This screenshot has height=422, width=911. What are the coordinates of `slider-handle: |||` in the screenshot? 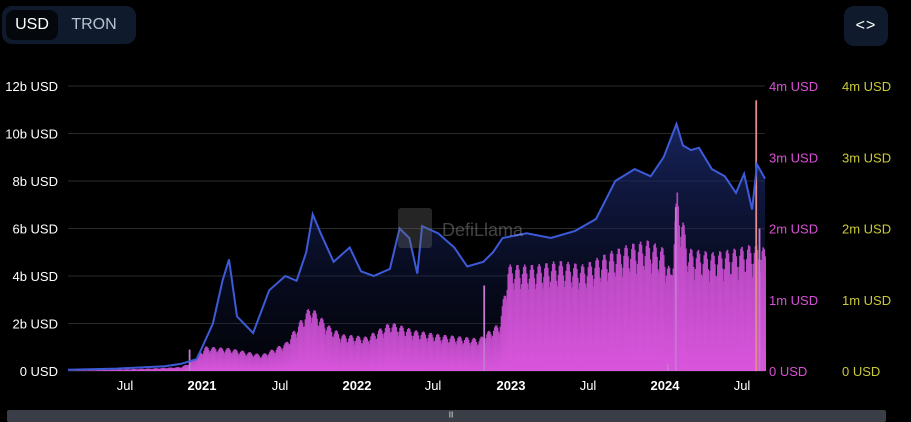 It's located at (451, 415).